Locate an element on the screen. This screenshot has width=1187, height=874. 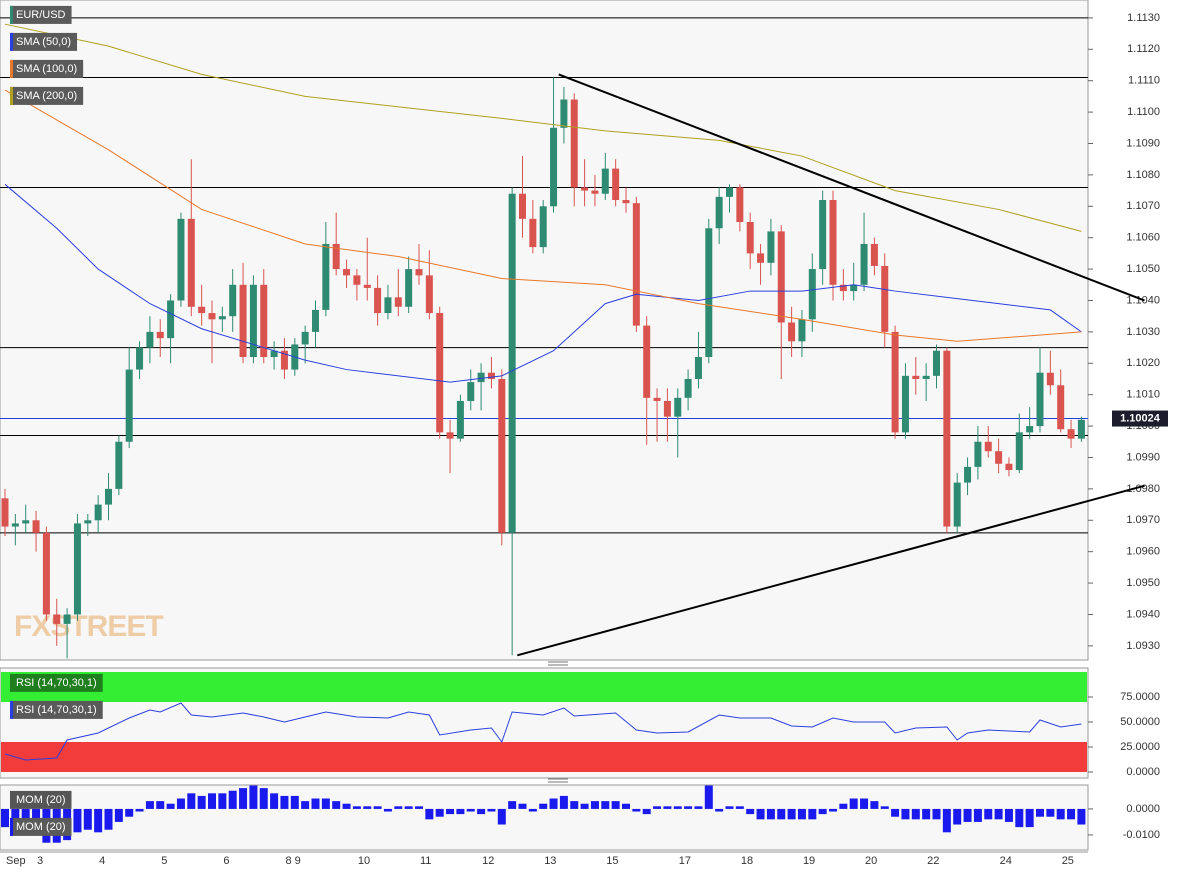
x-tick-label: 22 is located at coordinates (933, 861).